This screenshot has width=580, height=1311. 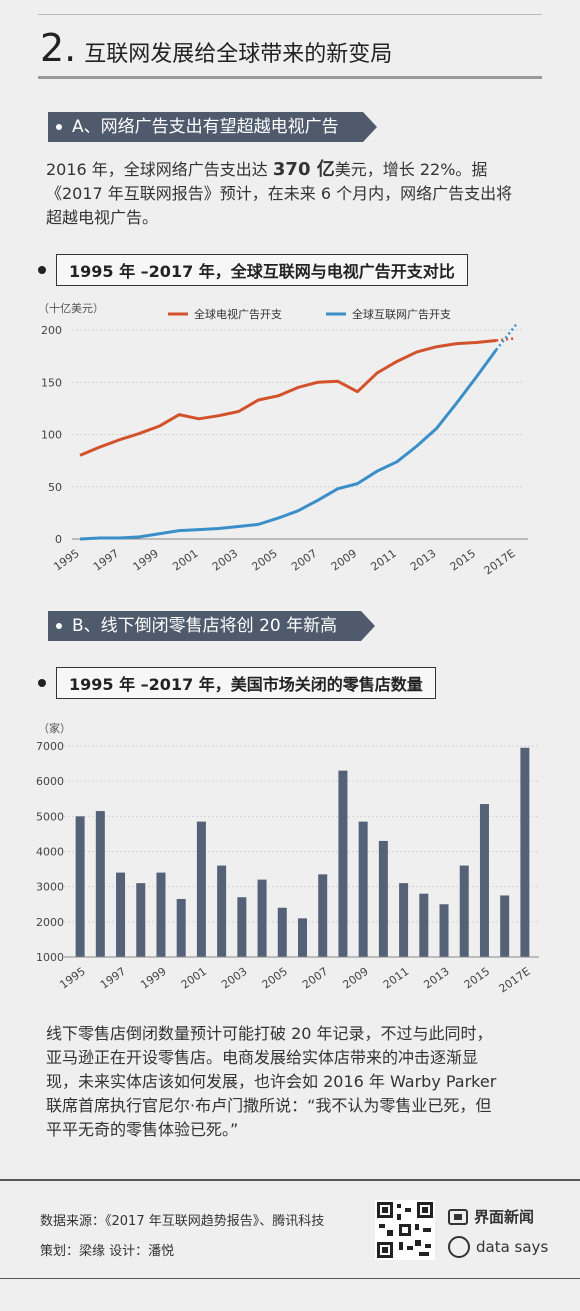 I want to click on footer-divider-bottom, so click(x=290, y=1278).